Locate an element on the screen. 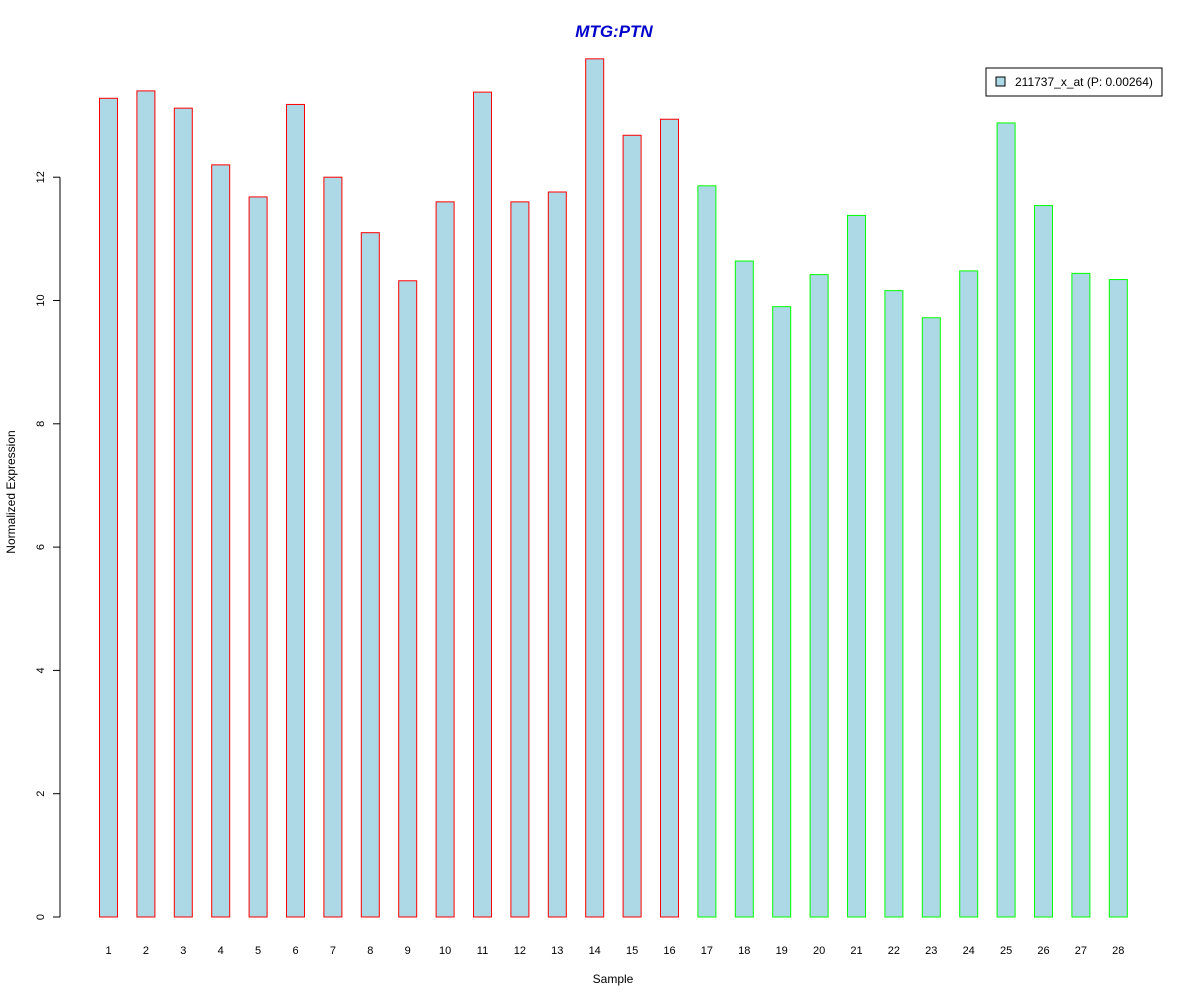 This screenshot has width=1200, height=1000. x-tick-label: 27 is located at coordinates (1081, 951).